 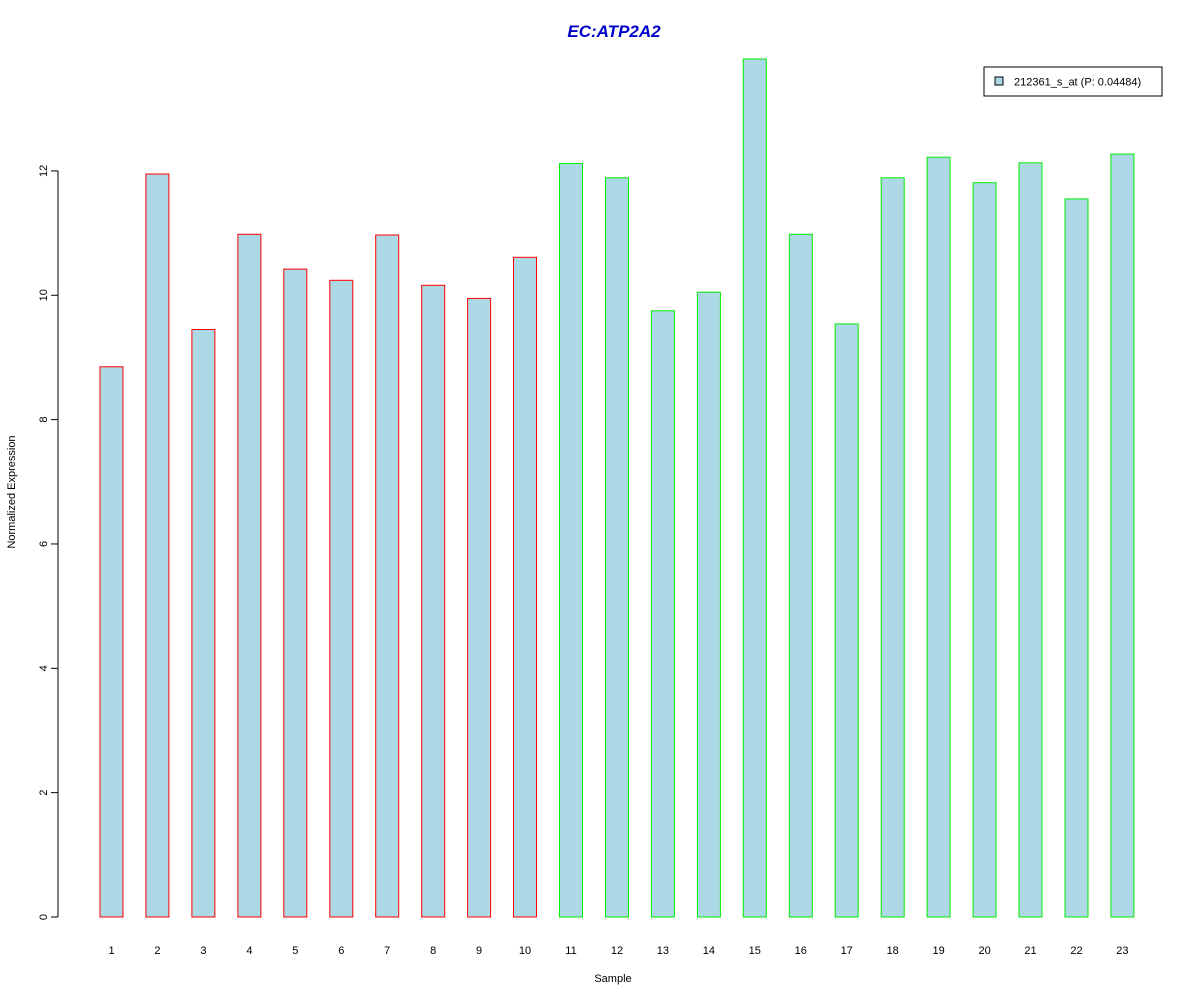 I want to click on x-tick-label: 9, so click(x=479, y=951).